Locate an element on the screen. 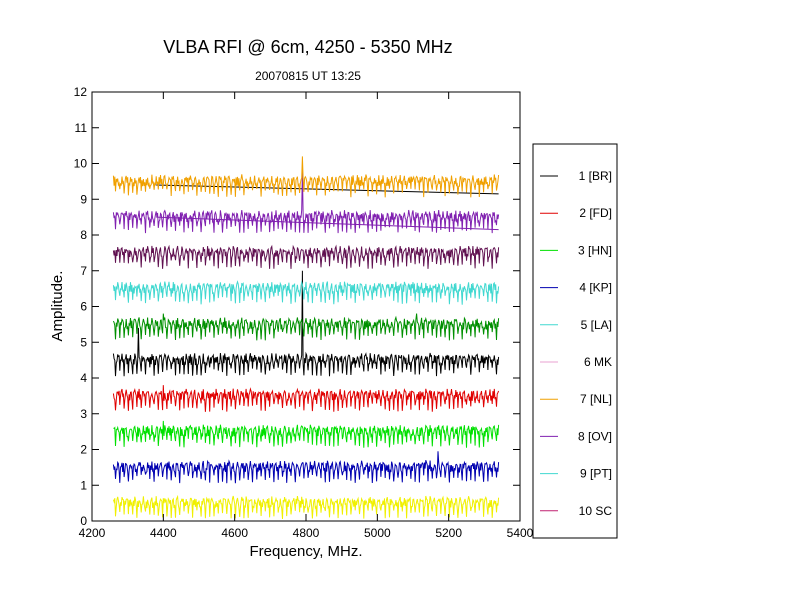 The height and width of the screenshot is (612, 792). y-tick-label: 4 is located at coordinates (83, 378).